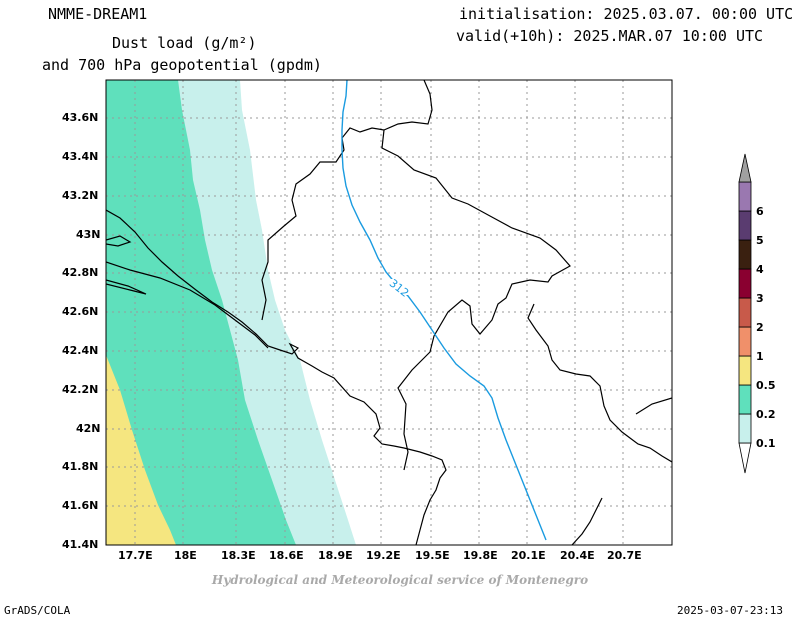  What do you see at coordinates (135, 555) in the screenshot?
I see `lon-tick: 17.7E` at bounding box center [135, 555].